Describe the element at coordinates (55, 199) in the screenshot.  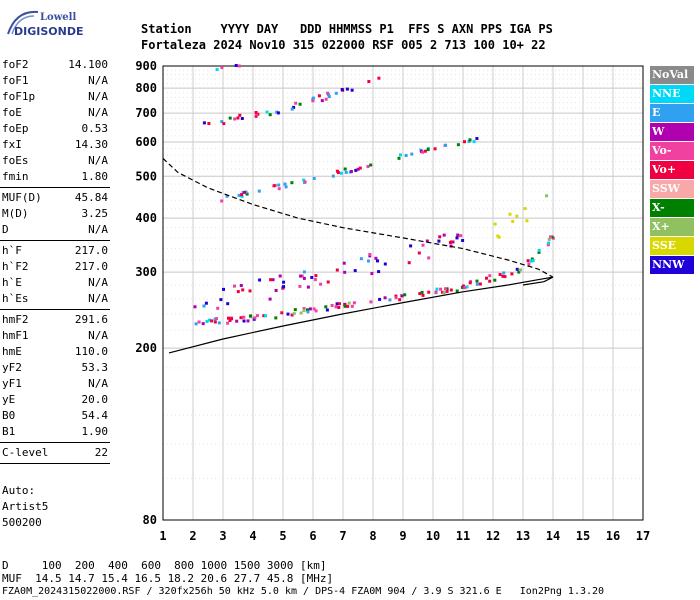
I see `parameter-row: MUF(D) 45.84` at that location.